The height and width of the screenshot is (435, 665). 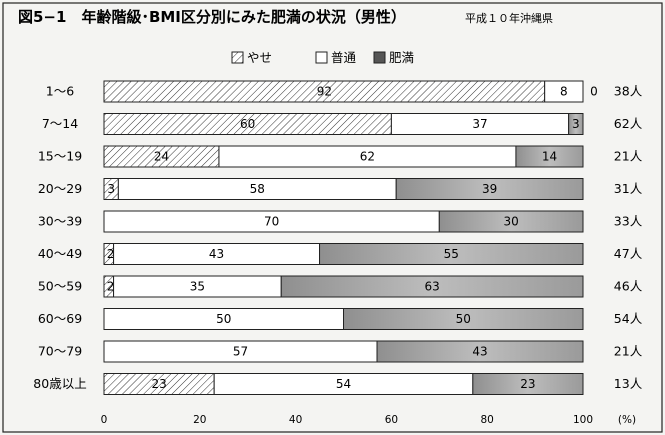 I want to click on legend: やせ 普通 肥満, so click(x=322, y=57).